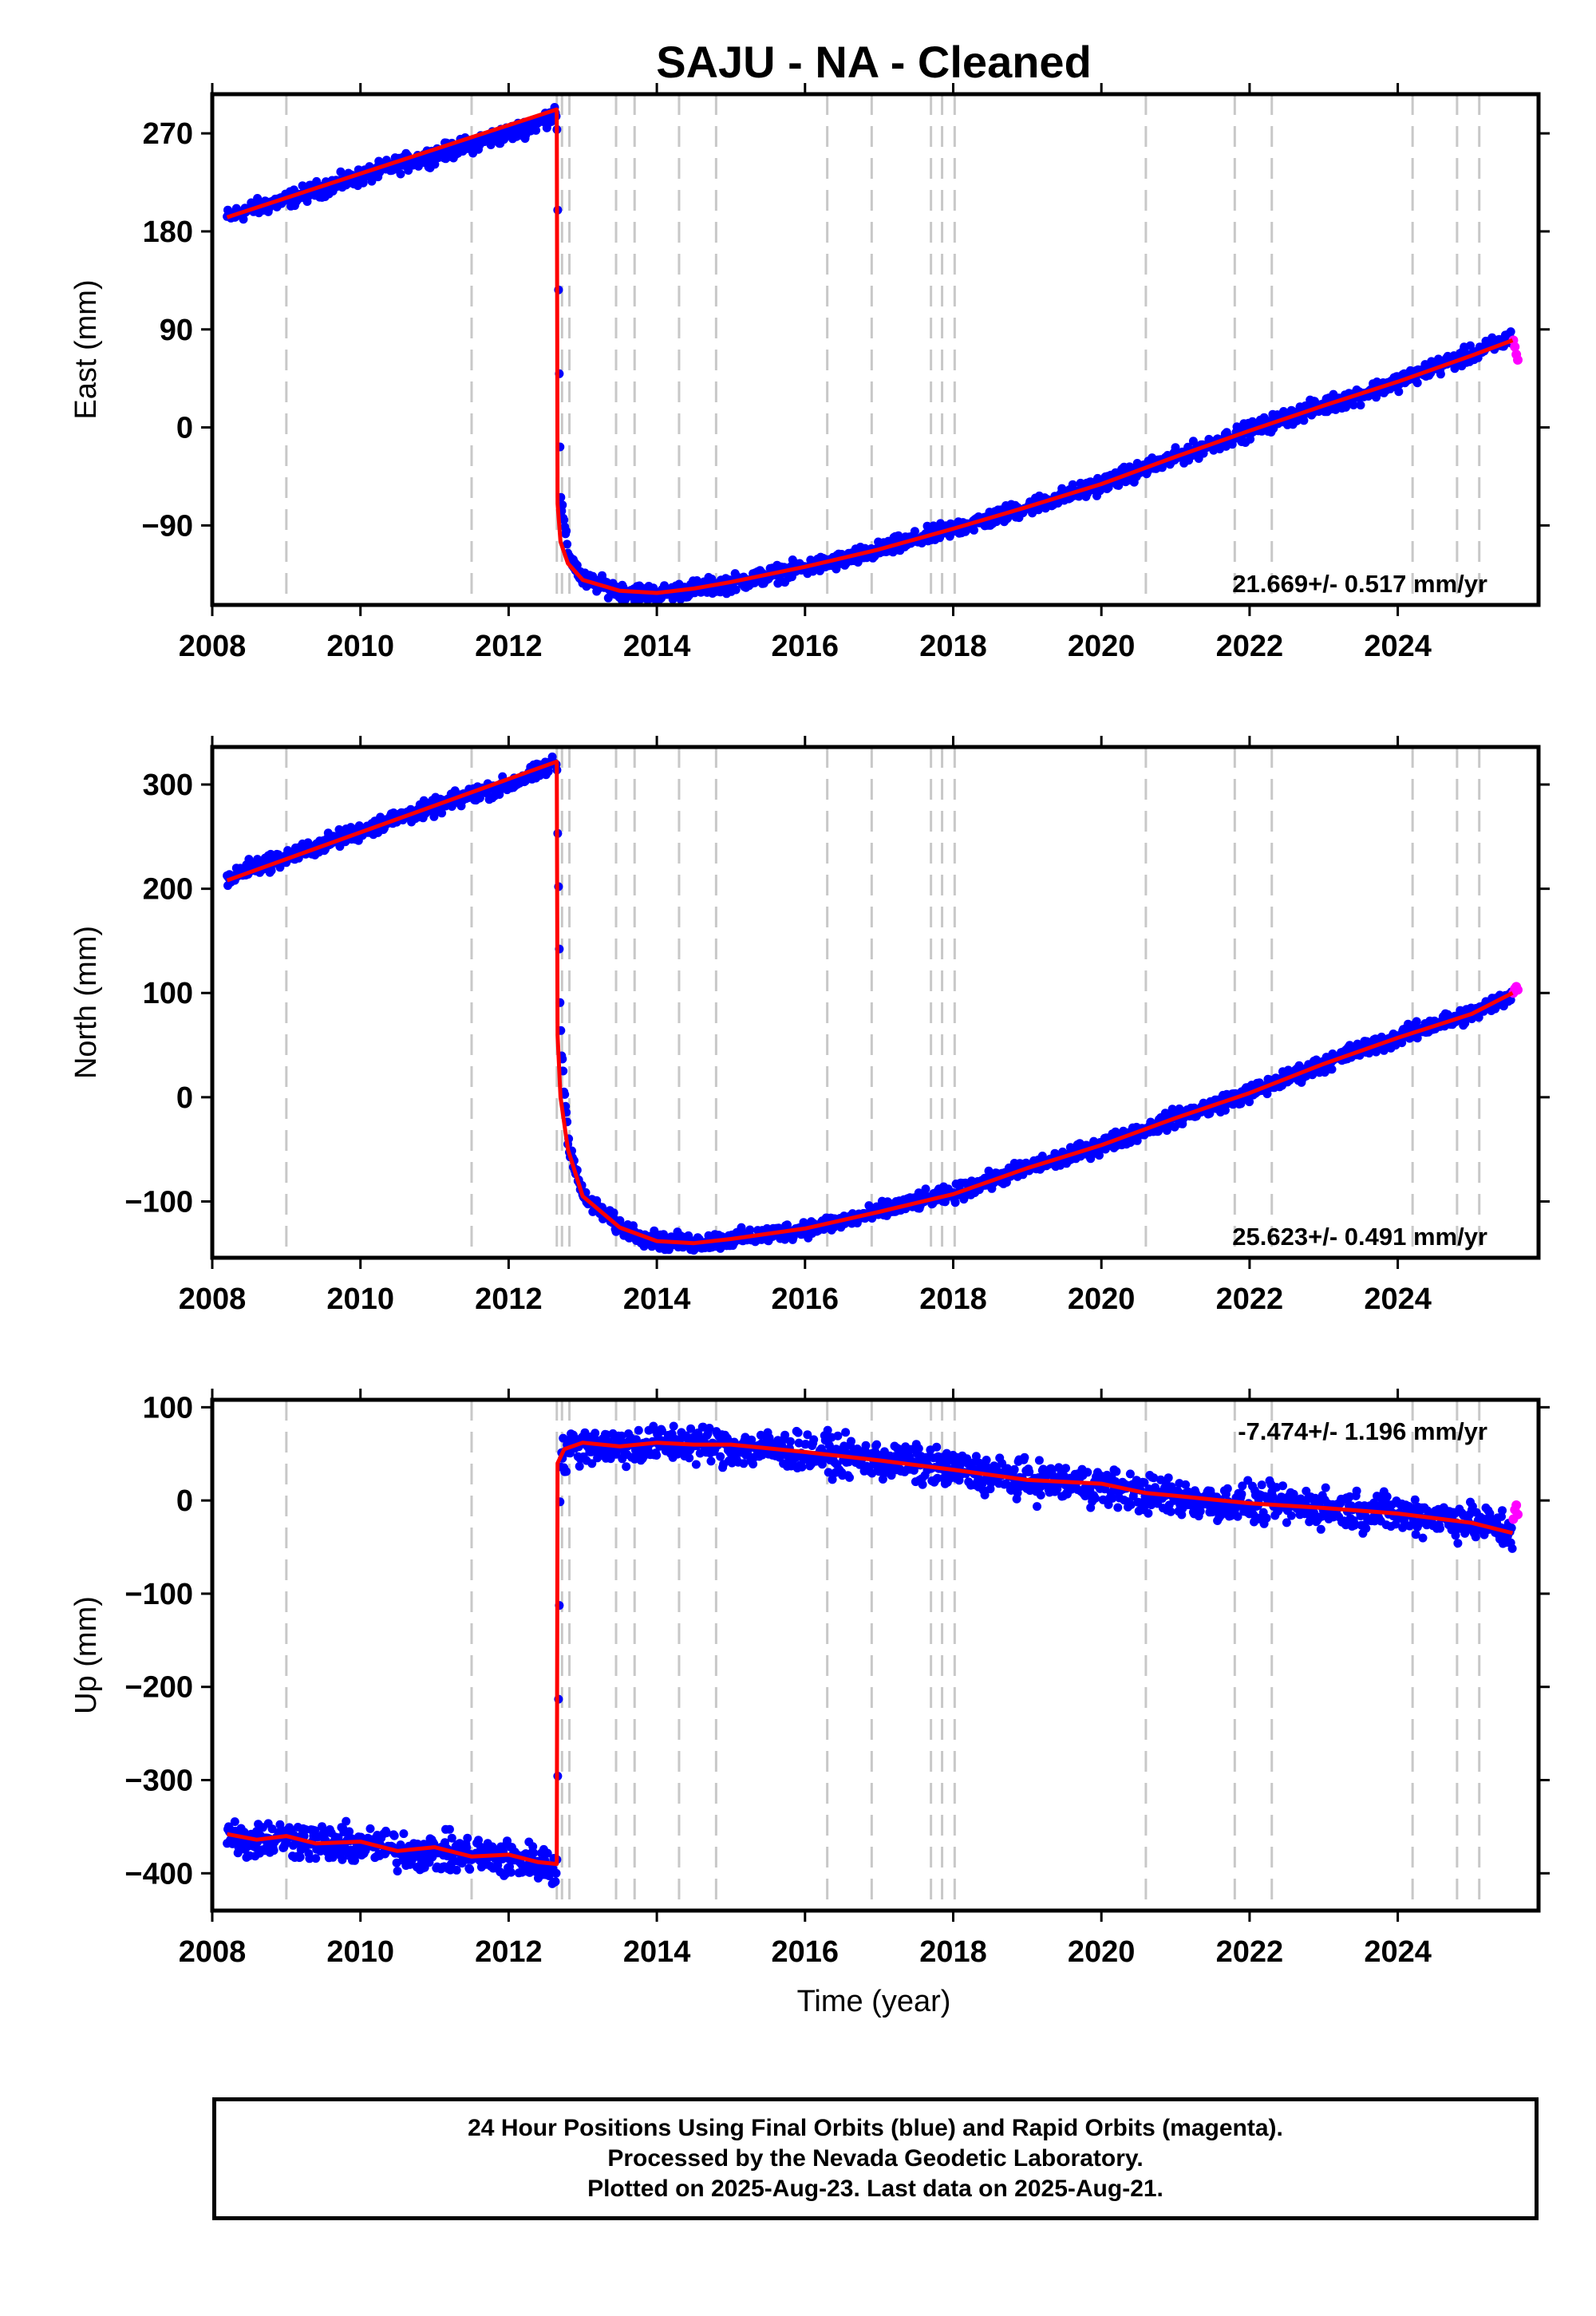 The width and height of the screenshot is (1596, 2316). What do you see at coordinates (167, 526) in the screenshot?
I see `east-ytick-label-0: −90` at bounding box center [167, 526].